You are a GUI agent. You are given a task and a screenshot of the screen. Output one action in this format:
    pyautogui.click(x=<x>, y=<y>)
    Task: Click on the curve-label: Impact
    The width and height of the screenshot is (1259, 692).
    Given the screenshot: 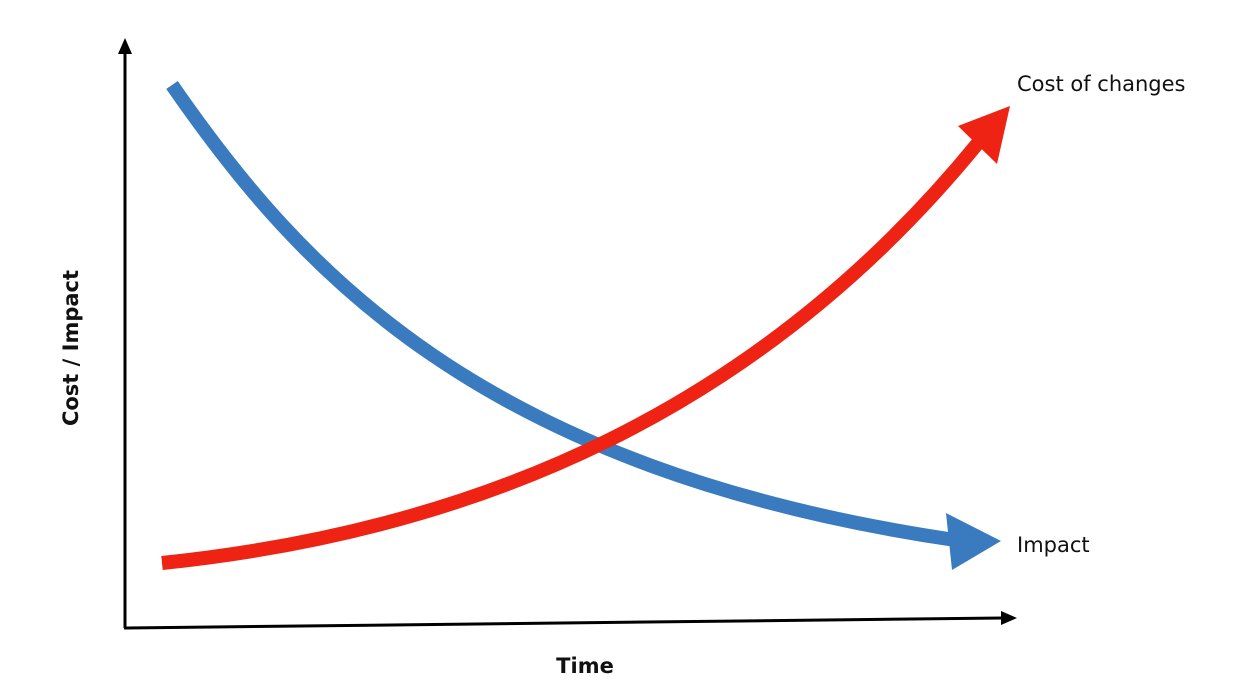 What is the action you would take?
    pyautogui.click(x=1053, y=545)
    